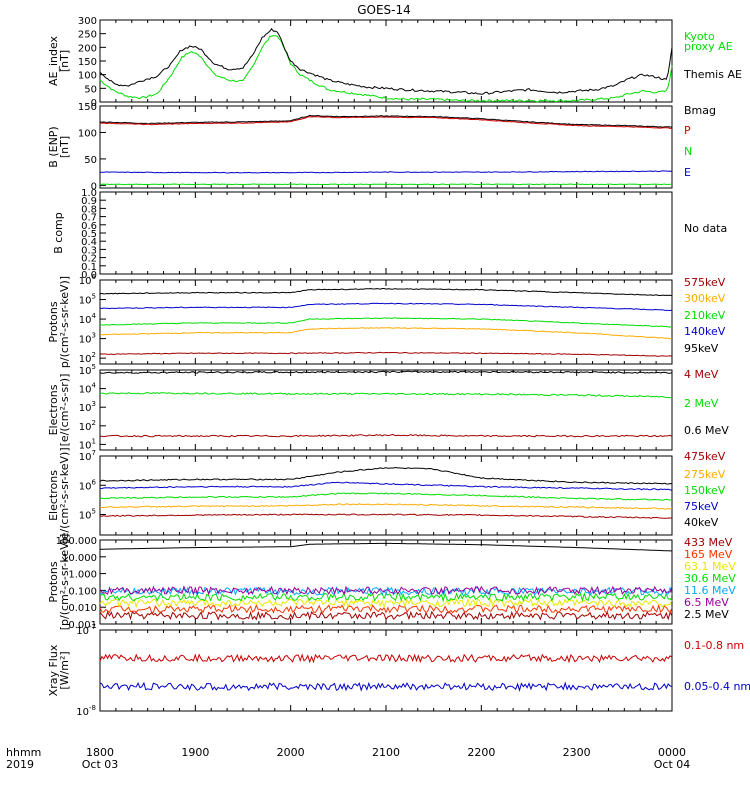 The width and height of the screenshot is (750, 800). I want to click on y-tick-label: 0.010, so click(82, 608).